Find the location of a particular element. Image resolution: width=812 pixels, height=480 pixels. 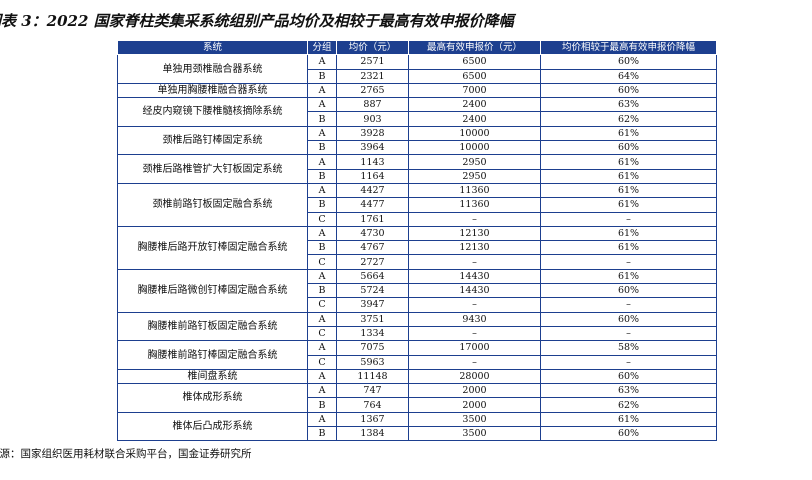

table-row: 椎间盘系统 A 11148 28000 60% is located at coordinates (417, 376).